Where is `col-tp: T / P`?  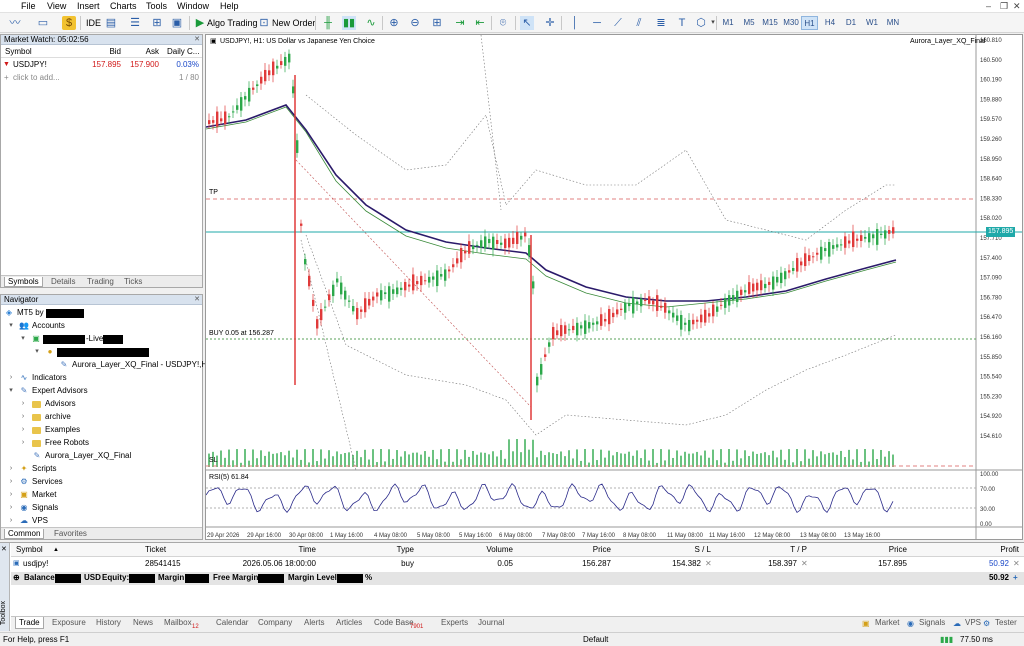
col-tp: T / P is located at coordinates (798, 549).